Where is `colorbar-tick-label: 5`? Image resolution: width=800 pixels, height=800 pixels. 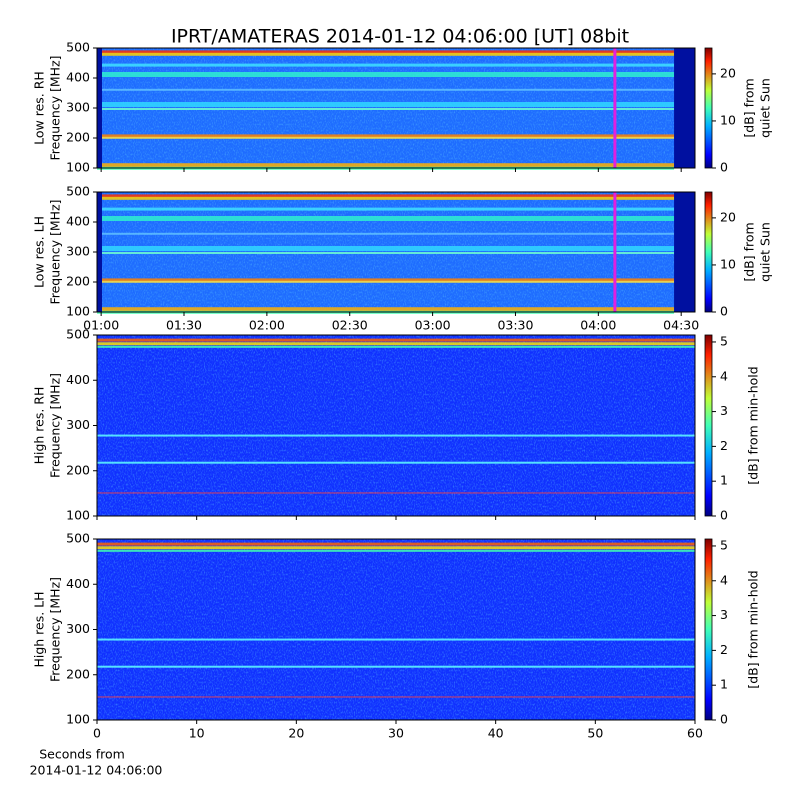
colorbar-tick-label: 5 is located at coordinates (724, 544).